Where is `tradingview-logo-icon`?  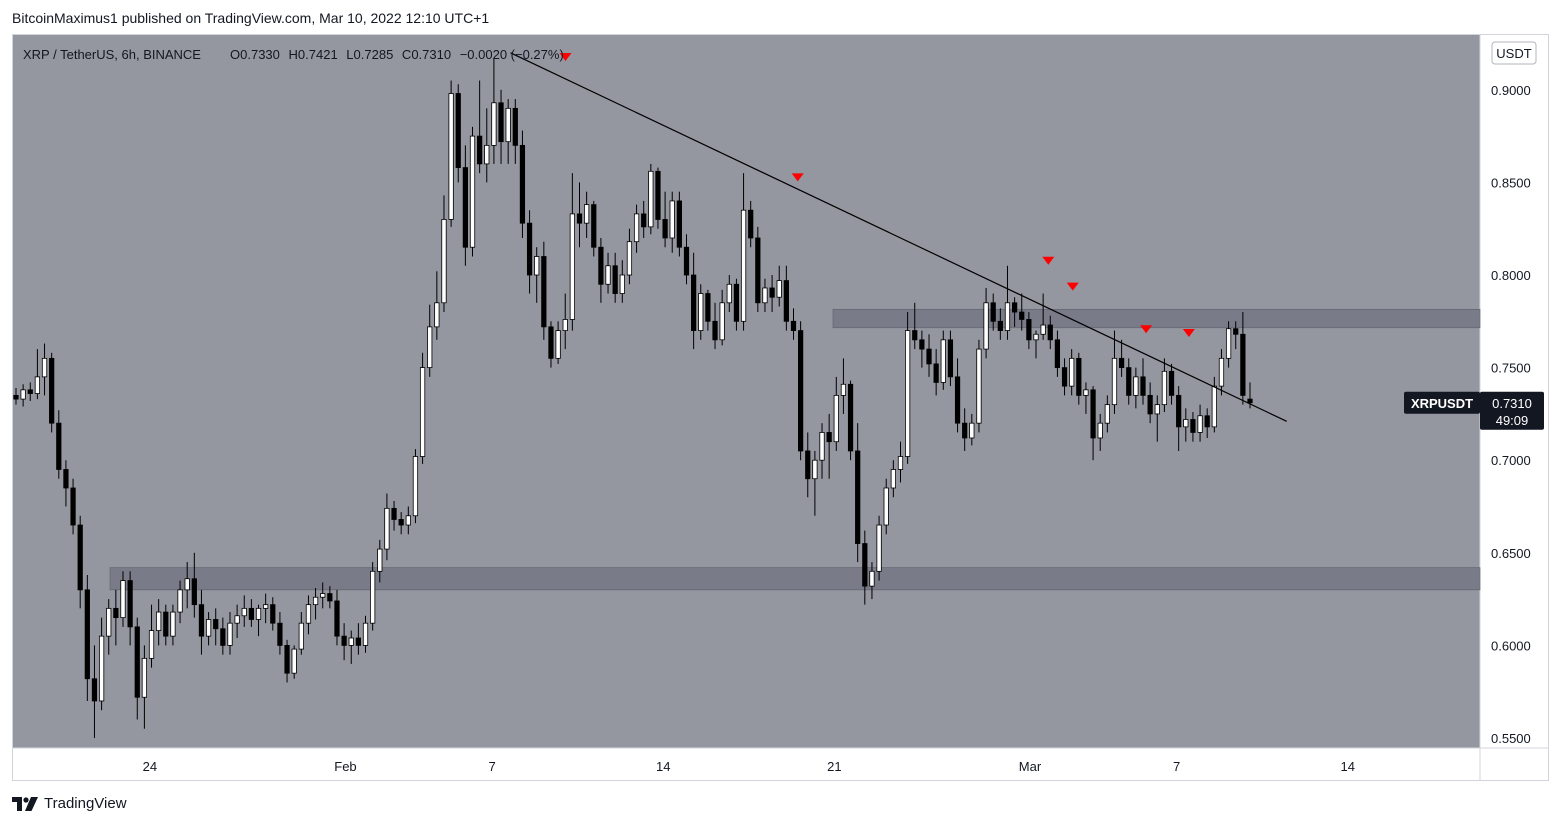 tradingview-logo-icon is located at coordinates (25, 803).